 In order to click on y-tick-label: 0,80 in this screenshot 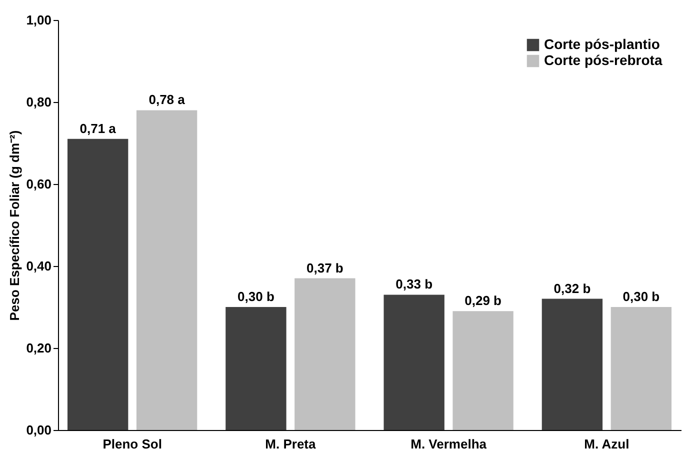, I will do `click(39, 102)`.